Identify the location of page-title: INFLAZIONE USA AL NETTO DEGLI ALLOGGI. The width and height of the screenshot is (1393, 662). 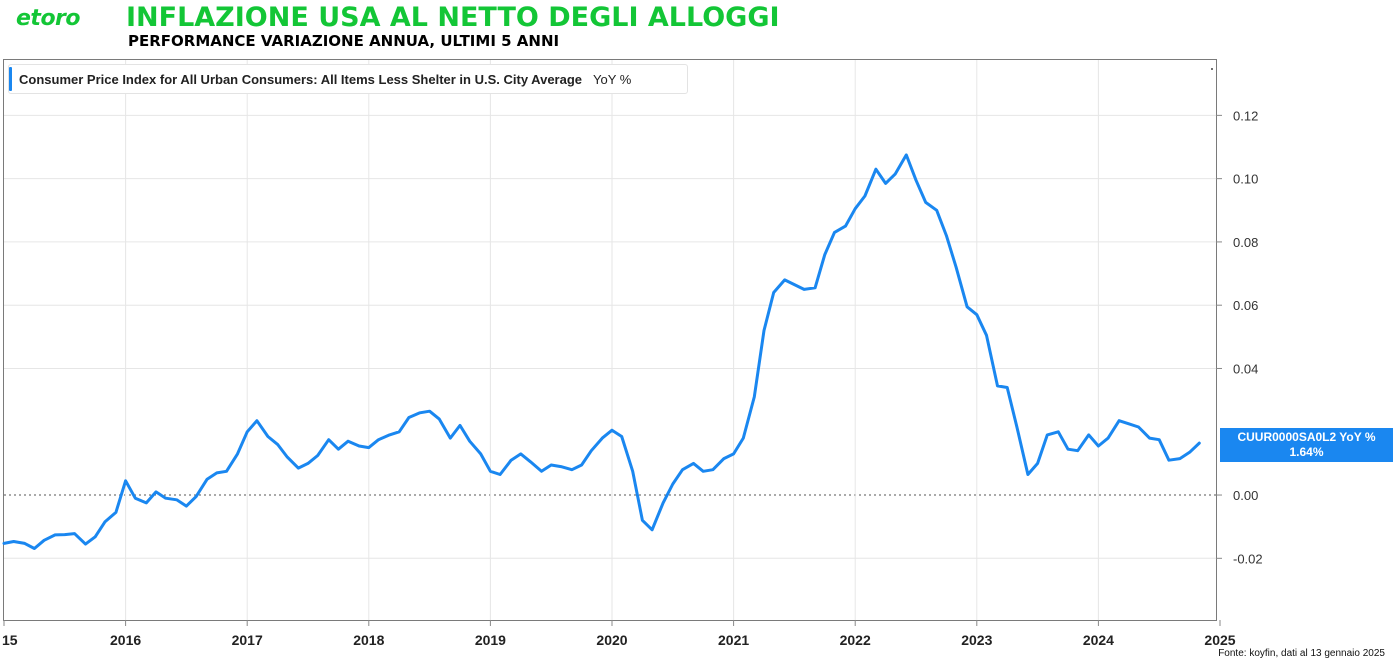
(453, 17).